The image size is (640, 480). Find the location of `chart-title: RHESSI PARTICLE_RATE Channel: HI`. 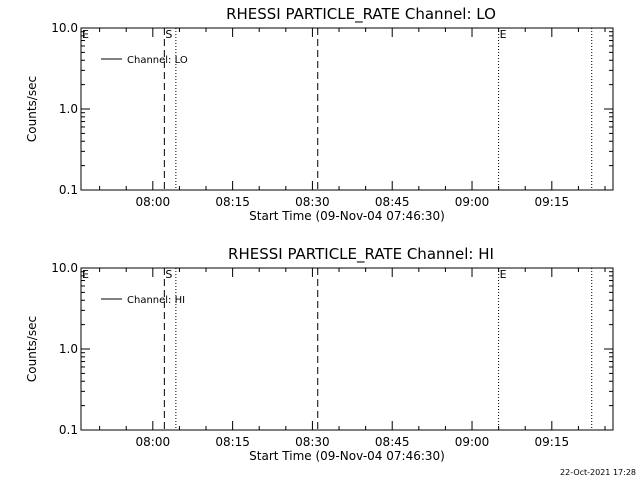

chart-title: RHESSI PARTICLE_RATE Channel: HI is located at coordinates (361, 254).